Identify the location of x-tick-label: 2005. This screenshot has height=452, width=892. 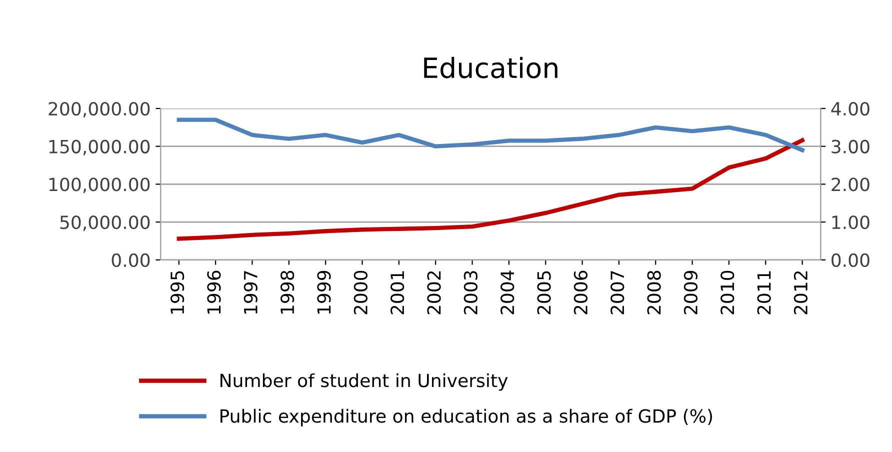
(544, 292).